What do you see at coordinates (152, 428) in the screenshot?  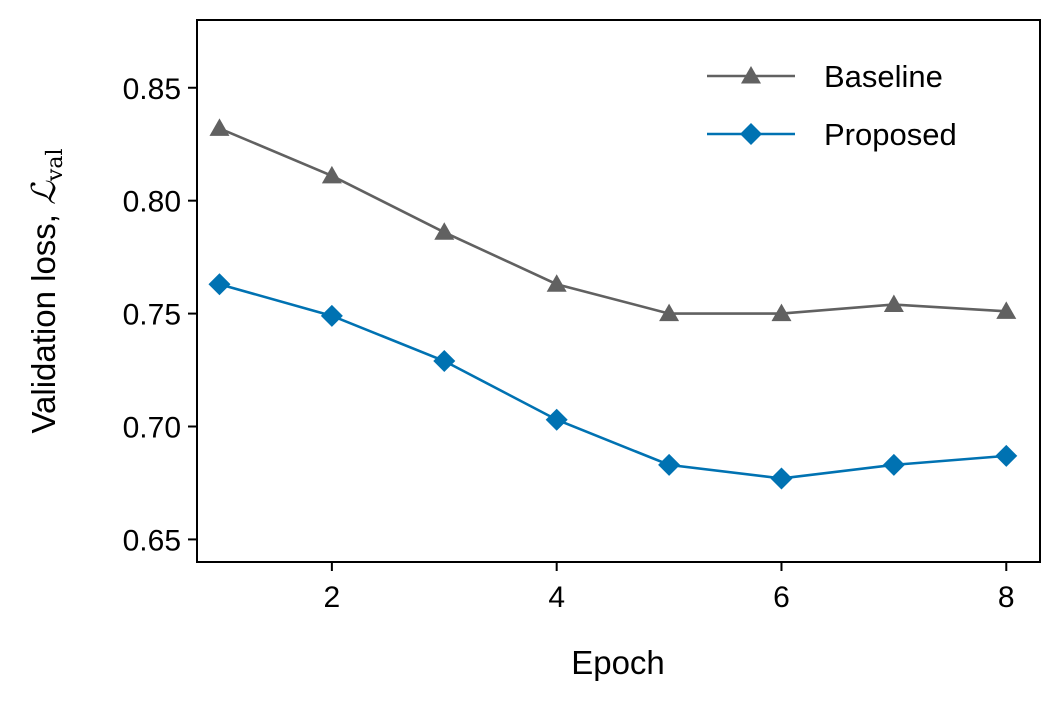 I see `y-tick-label: 0.70` at bounding box center [152, 428].